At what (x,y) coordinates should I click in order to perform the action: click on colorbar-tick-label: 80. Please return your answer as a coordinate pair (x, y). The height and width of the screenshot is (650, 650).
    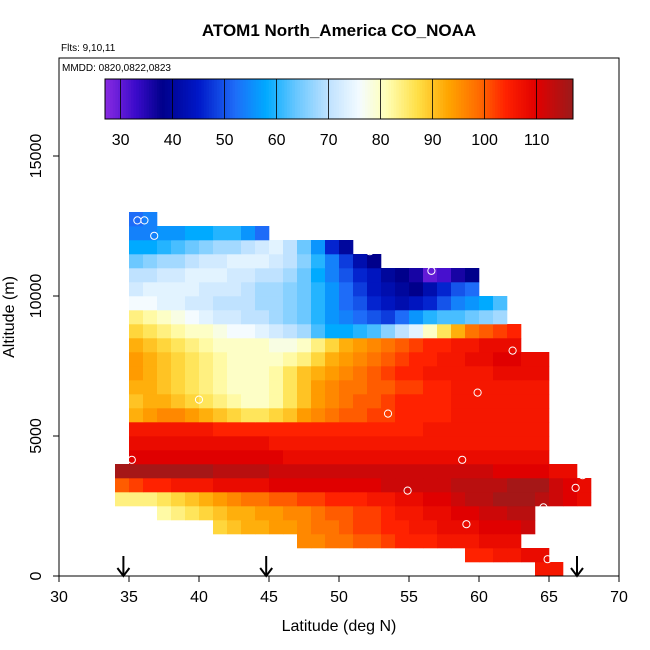
    Looking at the image, I should click on (381, 140).